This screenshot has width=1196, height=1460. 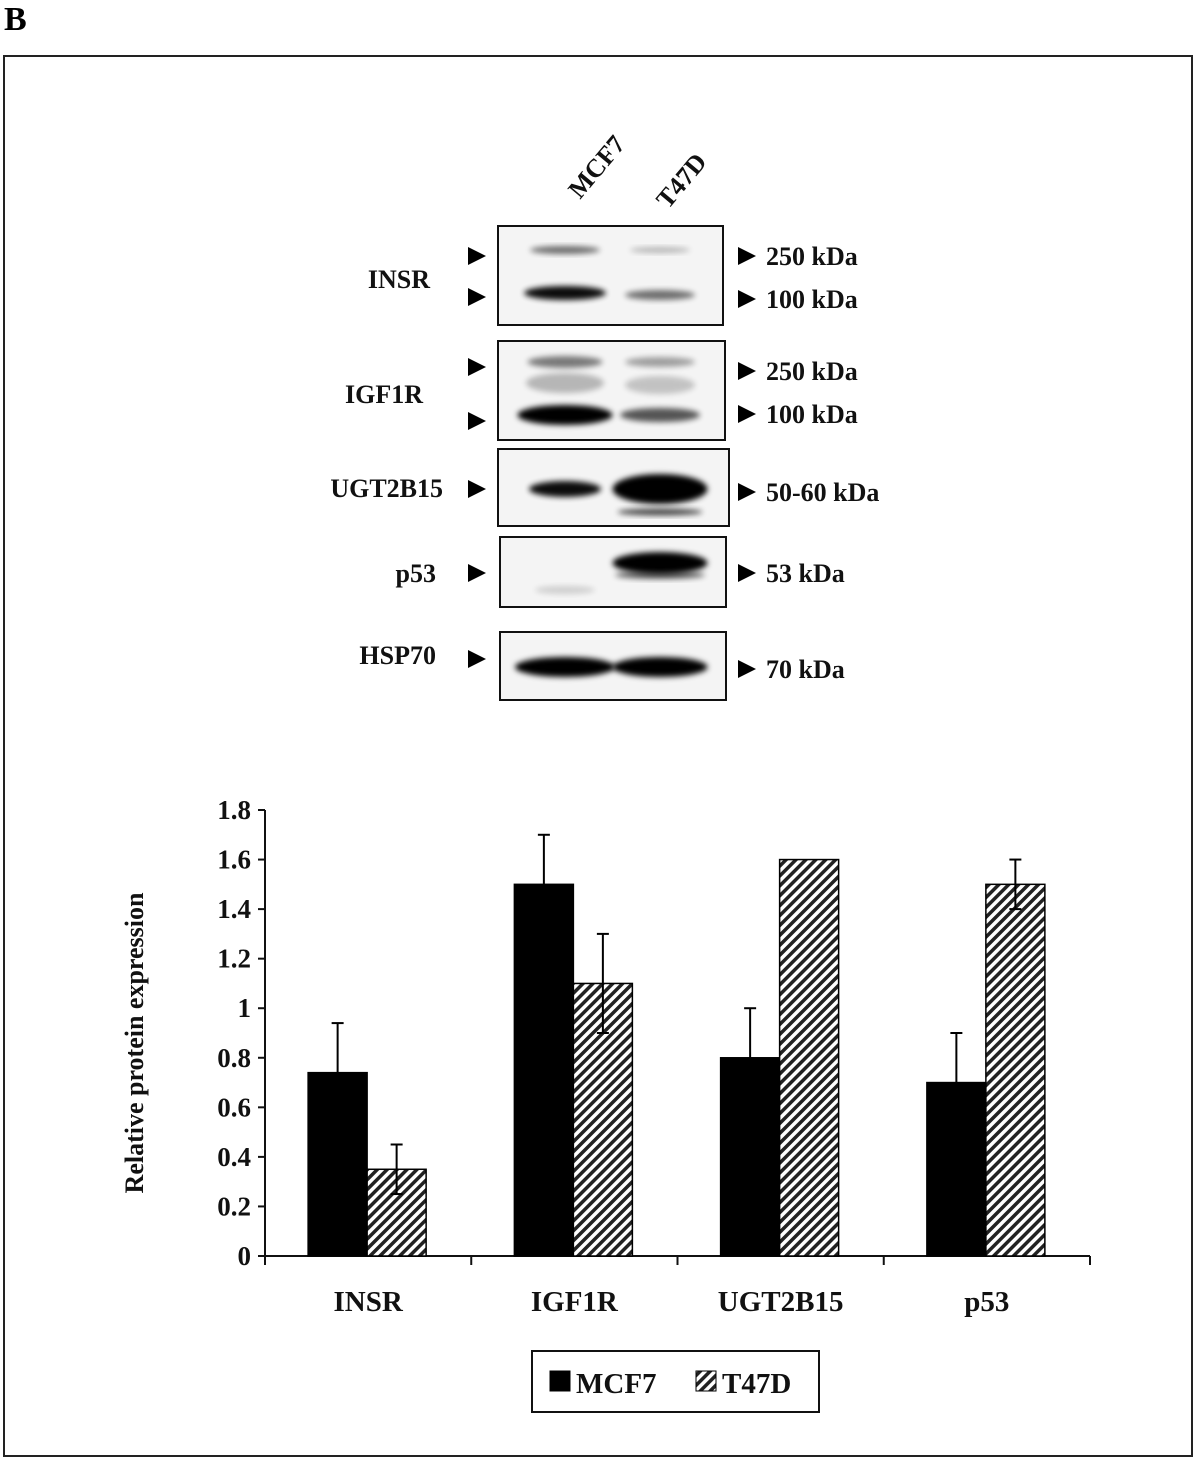 What do you see at coordinates (234, 1206) in the screenshot?
I see `y-tick-label: 0.2` at bounding box center [234, 1206].